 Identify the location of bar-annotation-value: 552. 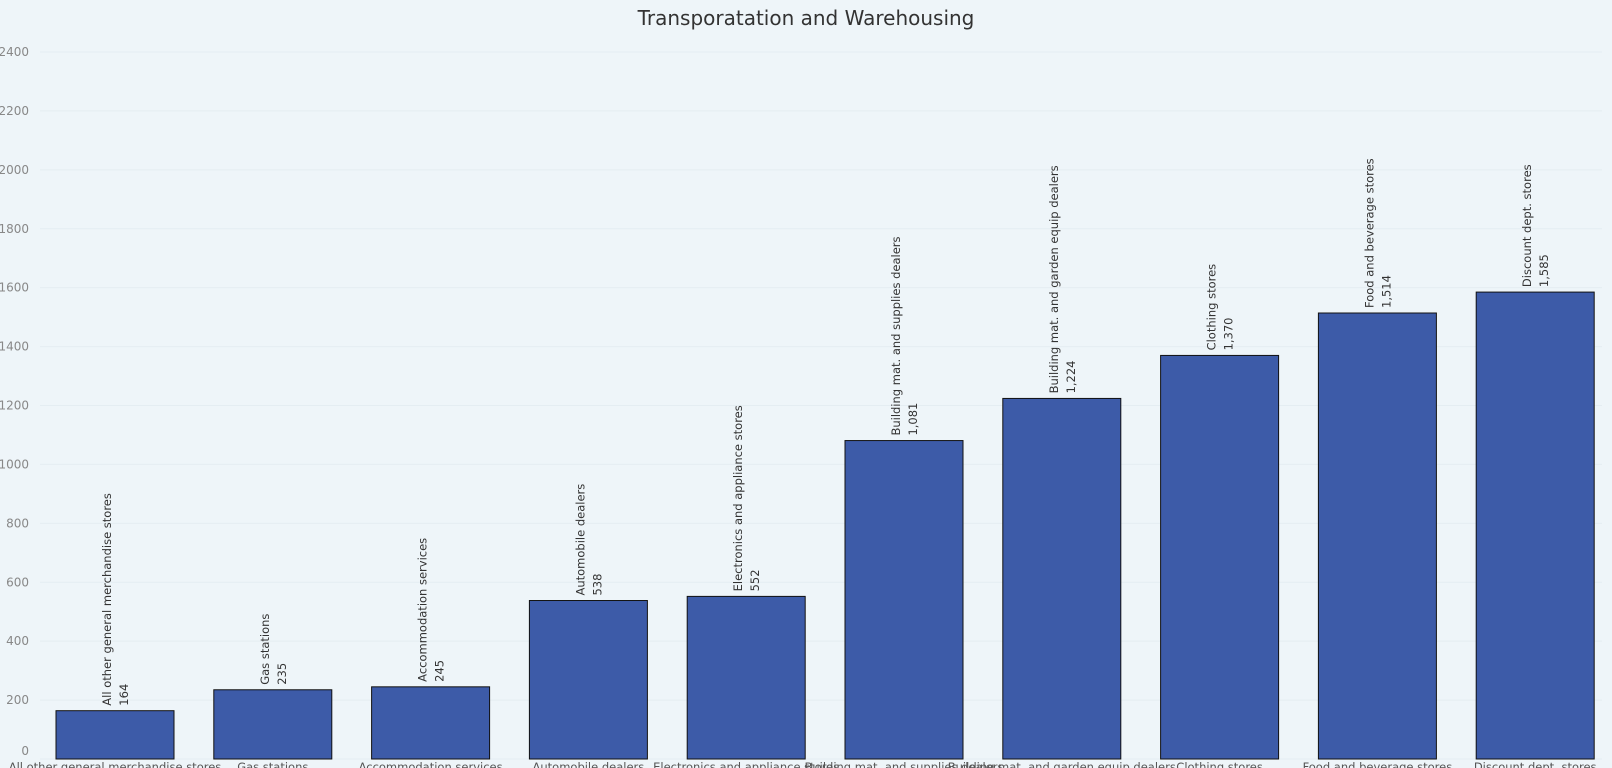
(755, 580).